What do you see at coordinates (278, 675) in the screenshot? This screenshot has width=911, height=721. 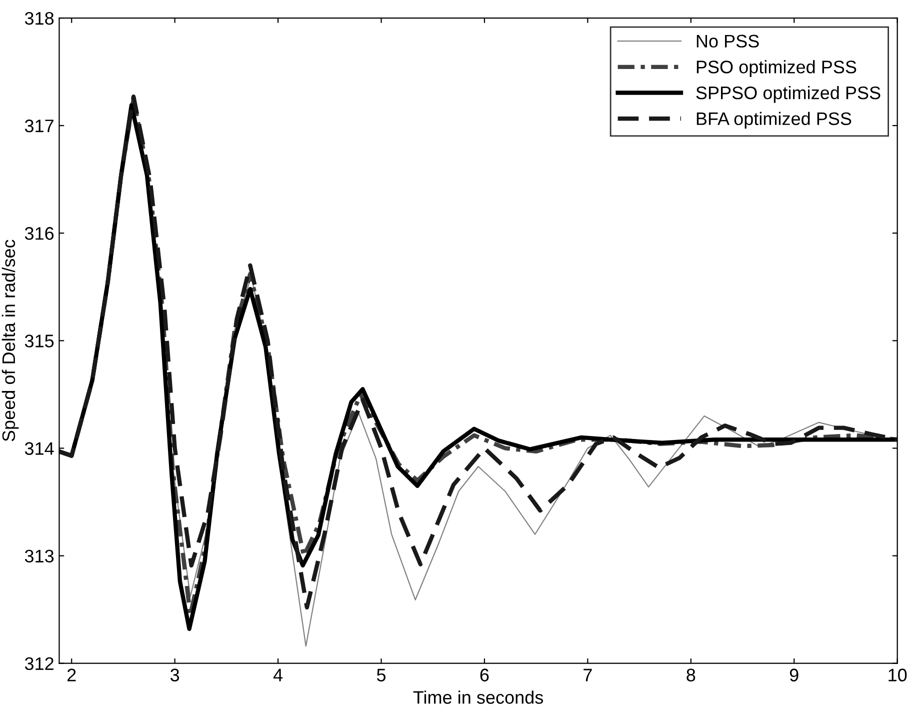 I see `x-tick-label: 4` at bounding box center [278, 675].